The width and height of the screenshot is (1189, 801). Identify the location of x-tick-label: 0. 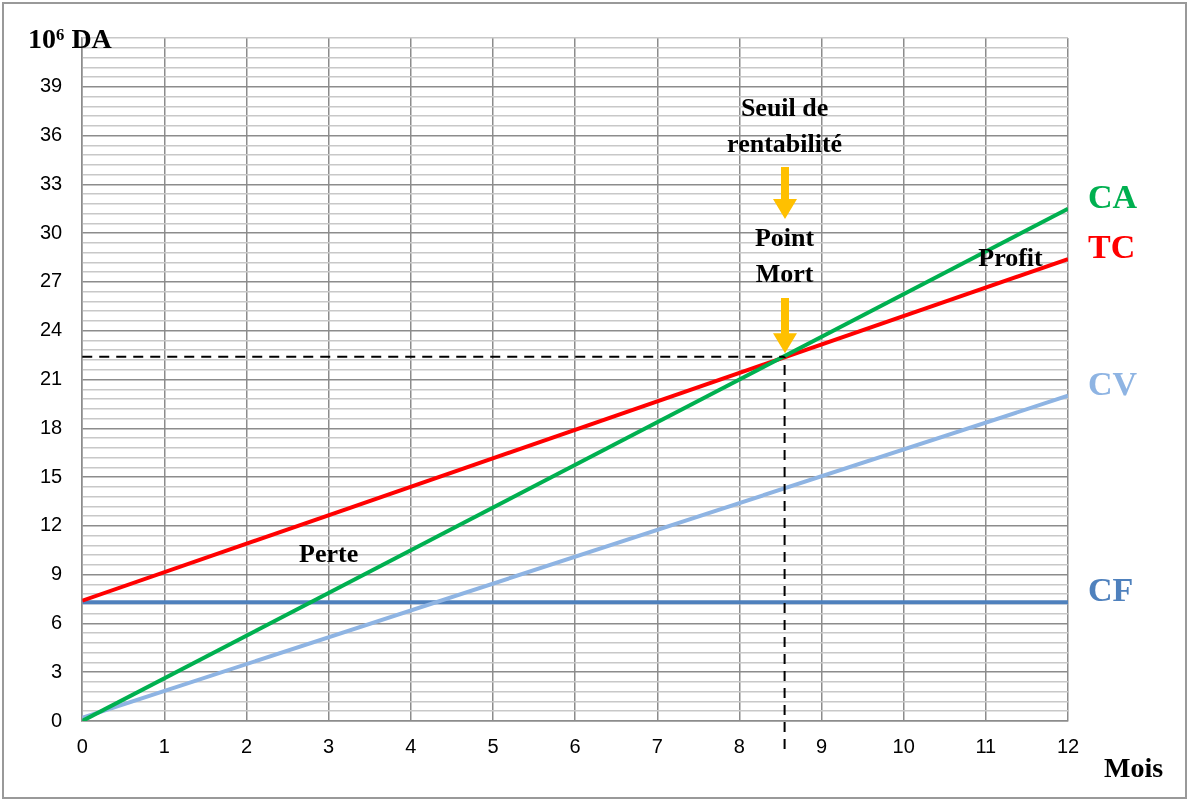
(82, 745).